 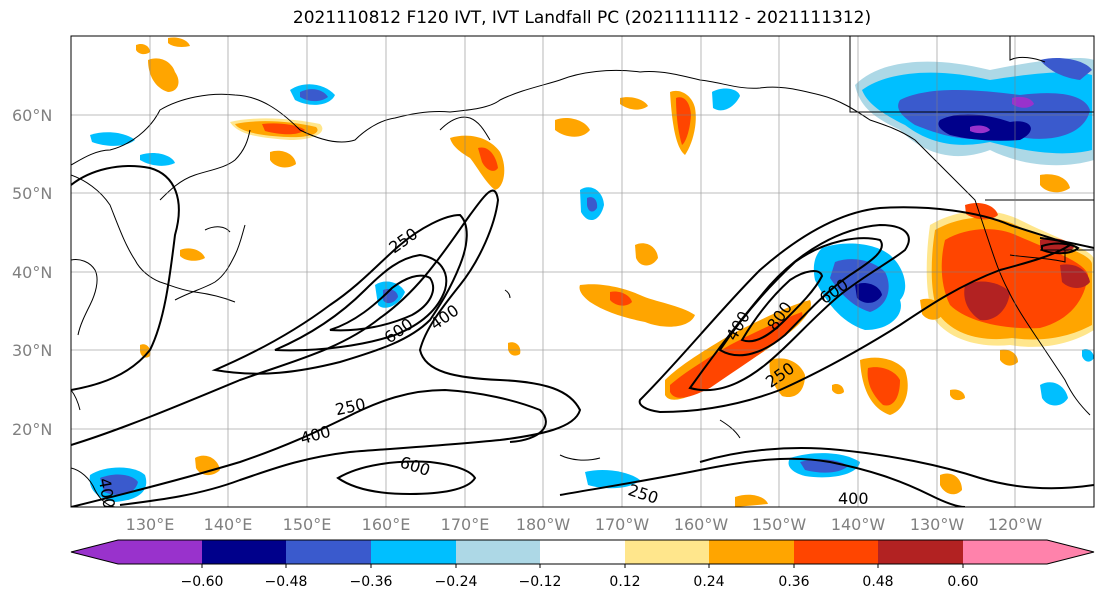 What do you see at coordinates (793, 582) in the screenshot?
I see `colorbar-tick-label: 0.36` at bounding box center [793, 582].